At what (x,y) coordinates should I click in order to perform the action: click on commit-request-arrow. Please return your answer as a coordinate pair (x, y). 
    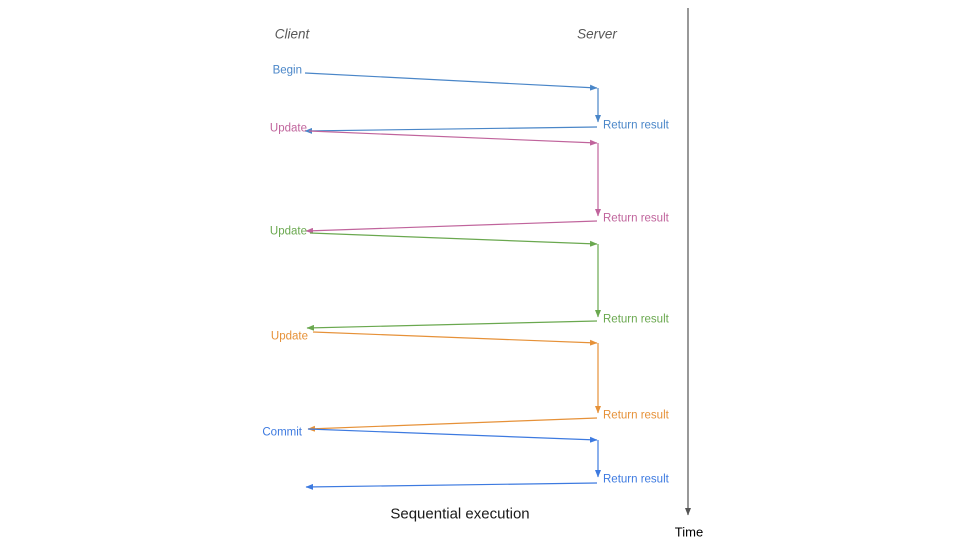
    Looking at the image, I should click on (452, 435).